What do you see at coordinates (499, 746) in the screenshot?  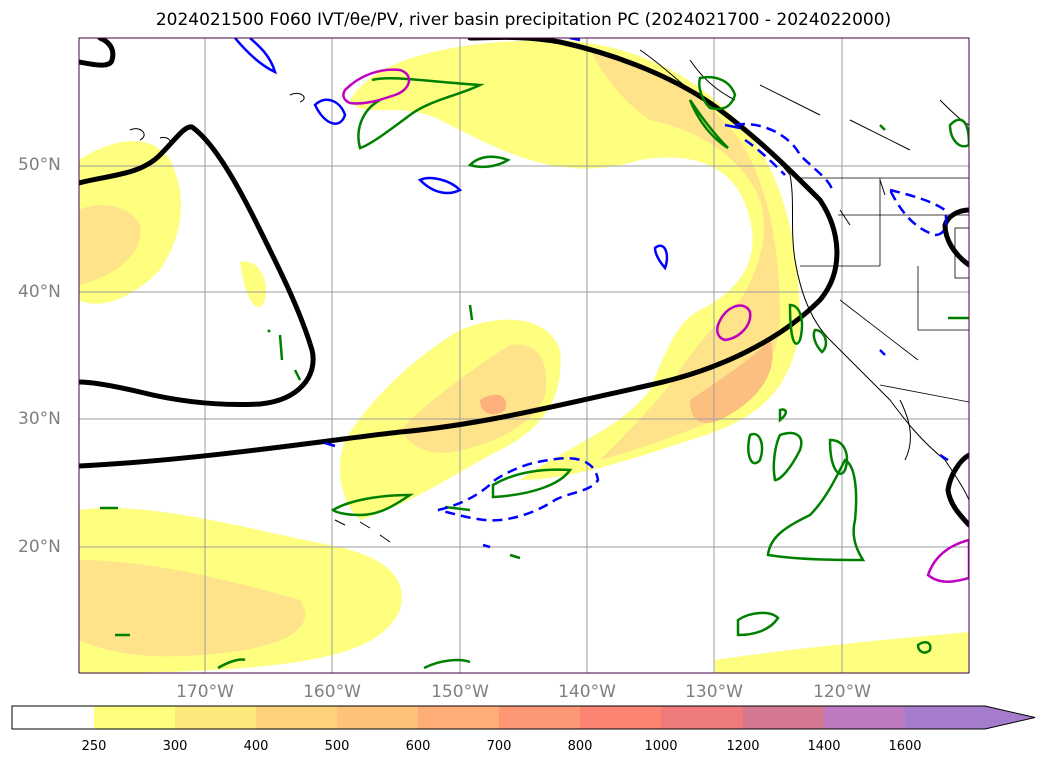 I see `colorbar-label-700: 700` at bounding box center [499, 746].